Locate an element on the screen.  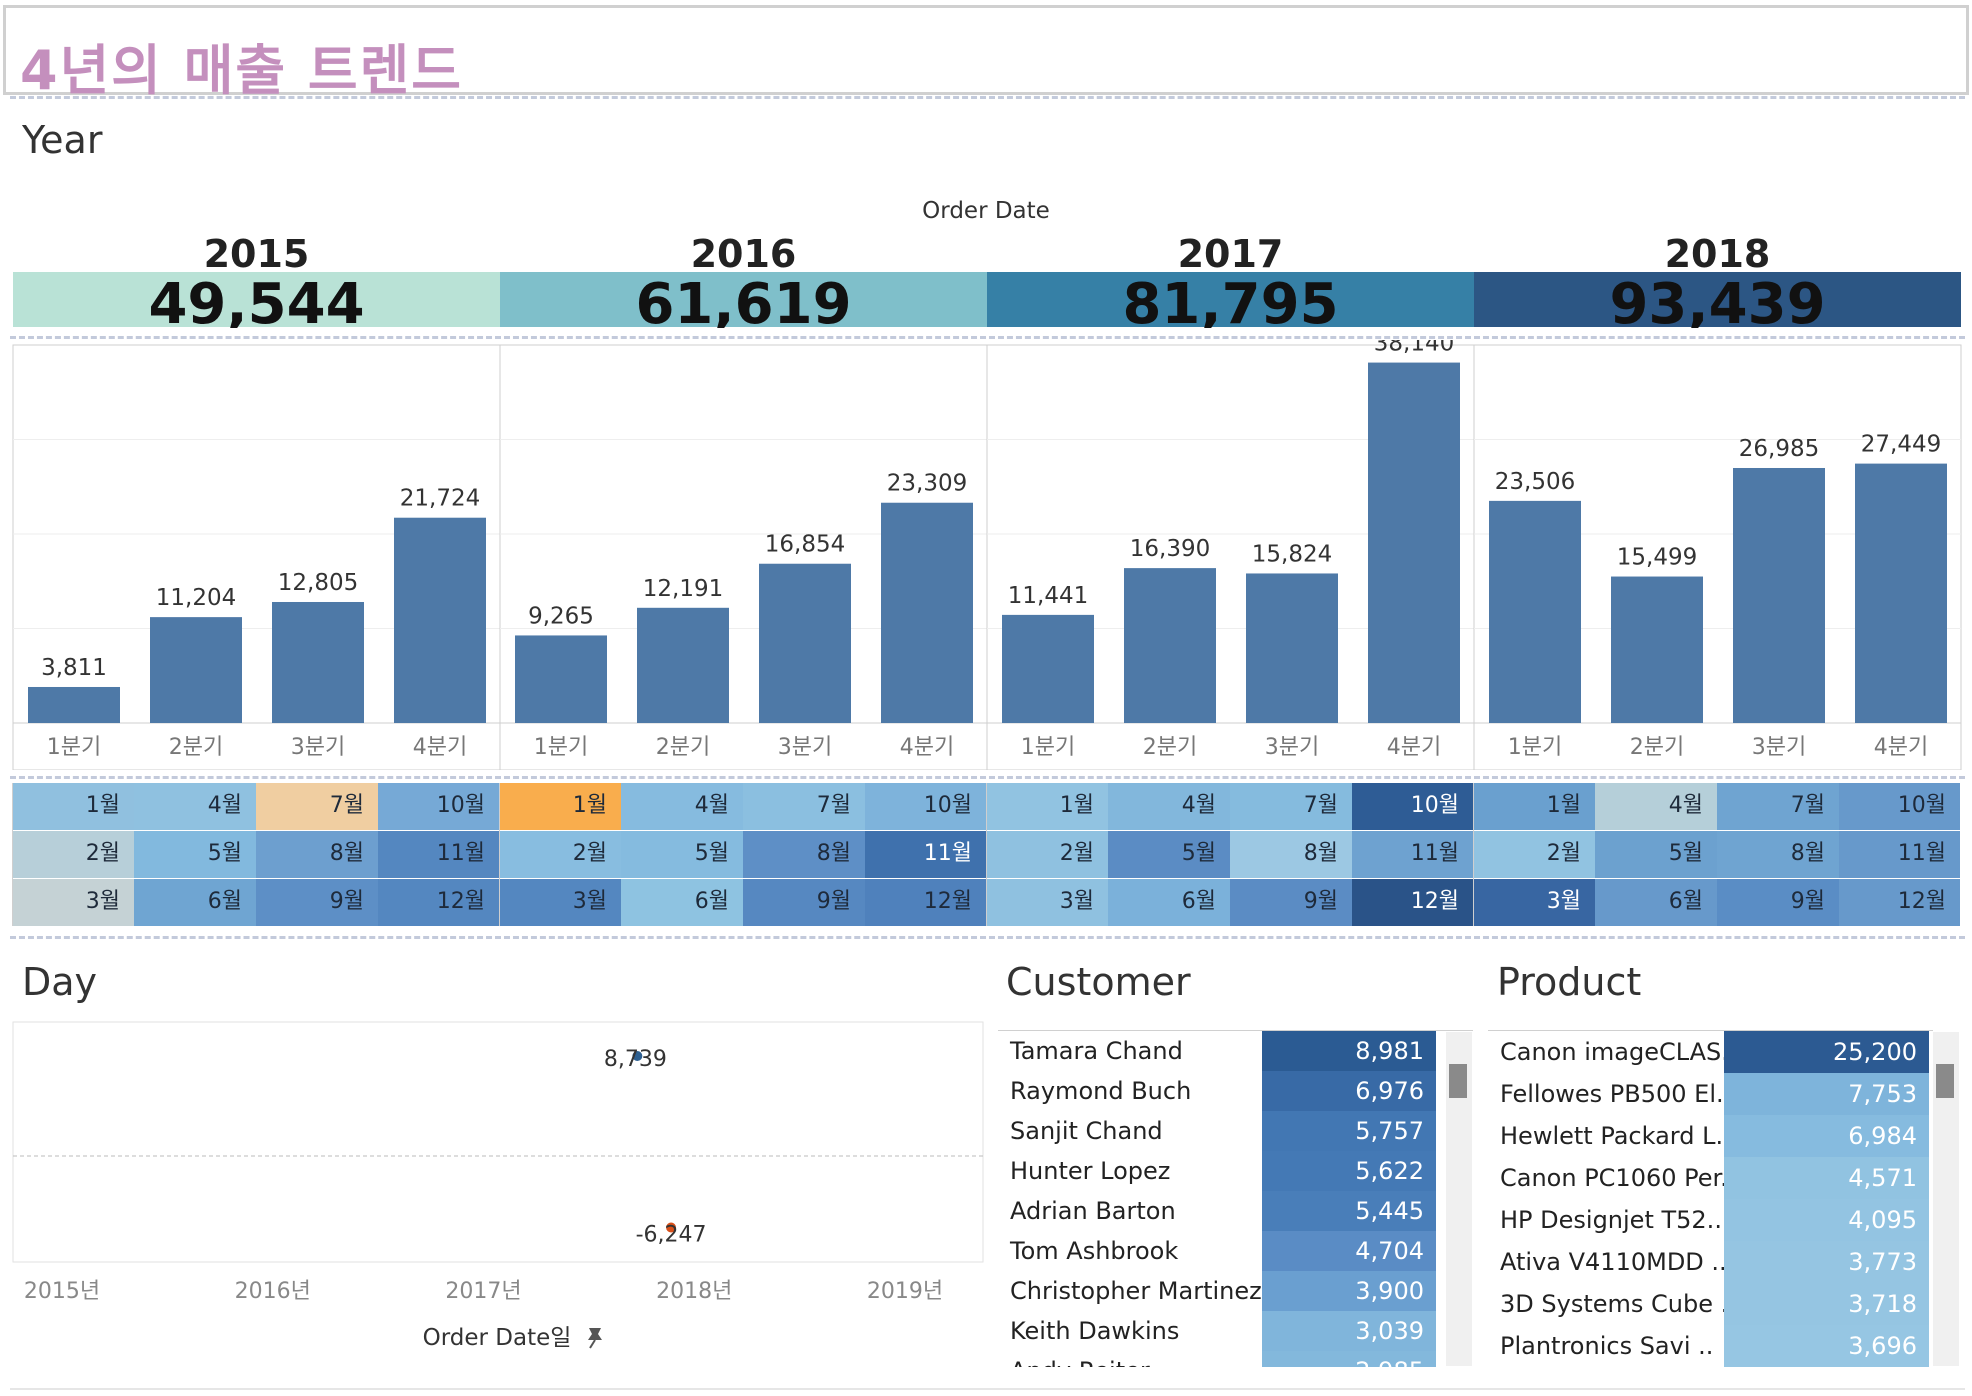
heat-cell-2018-m10: 10월 is located at coordinates (1899, 806).